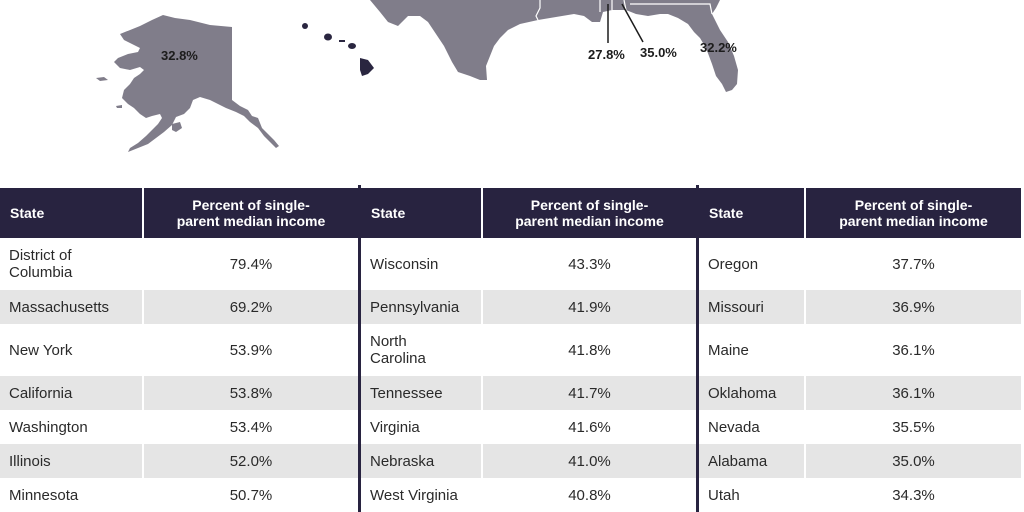 The width and height of the screenshot is (1024, 512). Describe the element at coordinates (338, 49) in the screenshot. I see `hawaii-shape` at that location.